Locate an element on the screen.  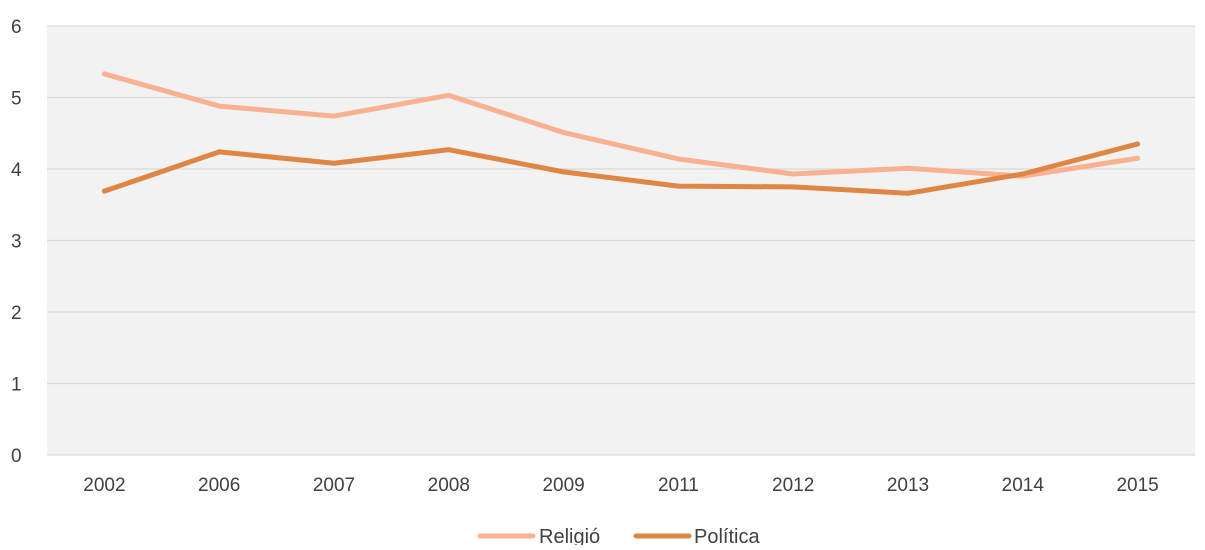
legend-label: Política is located at coordinates (727, 535).